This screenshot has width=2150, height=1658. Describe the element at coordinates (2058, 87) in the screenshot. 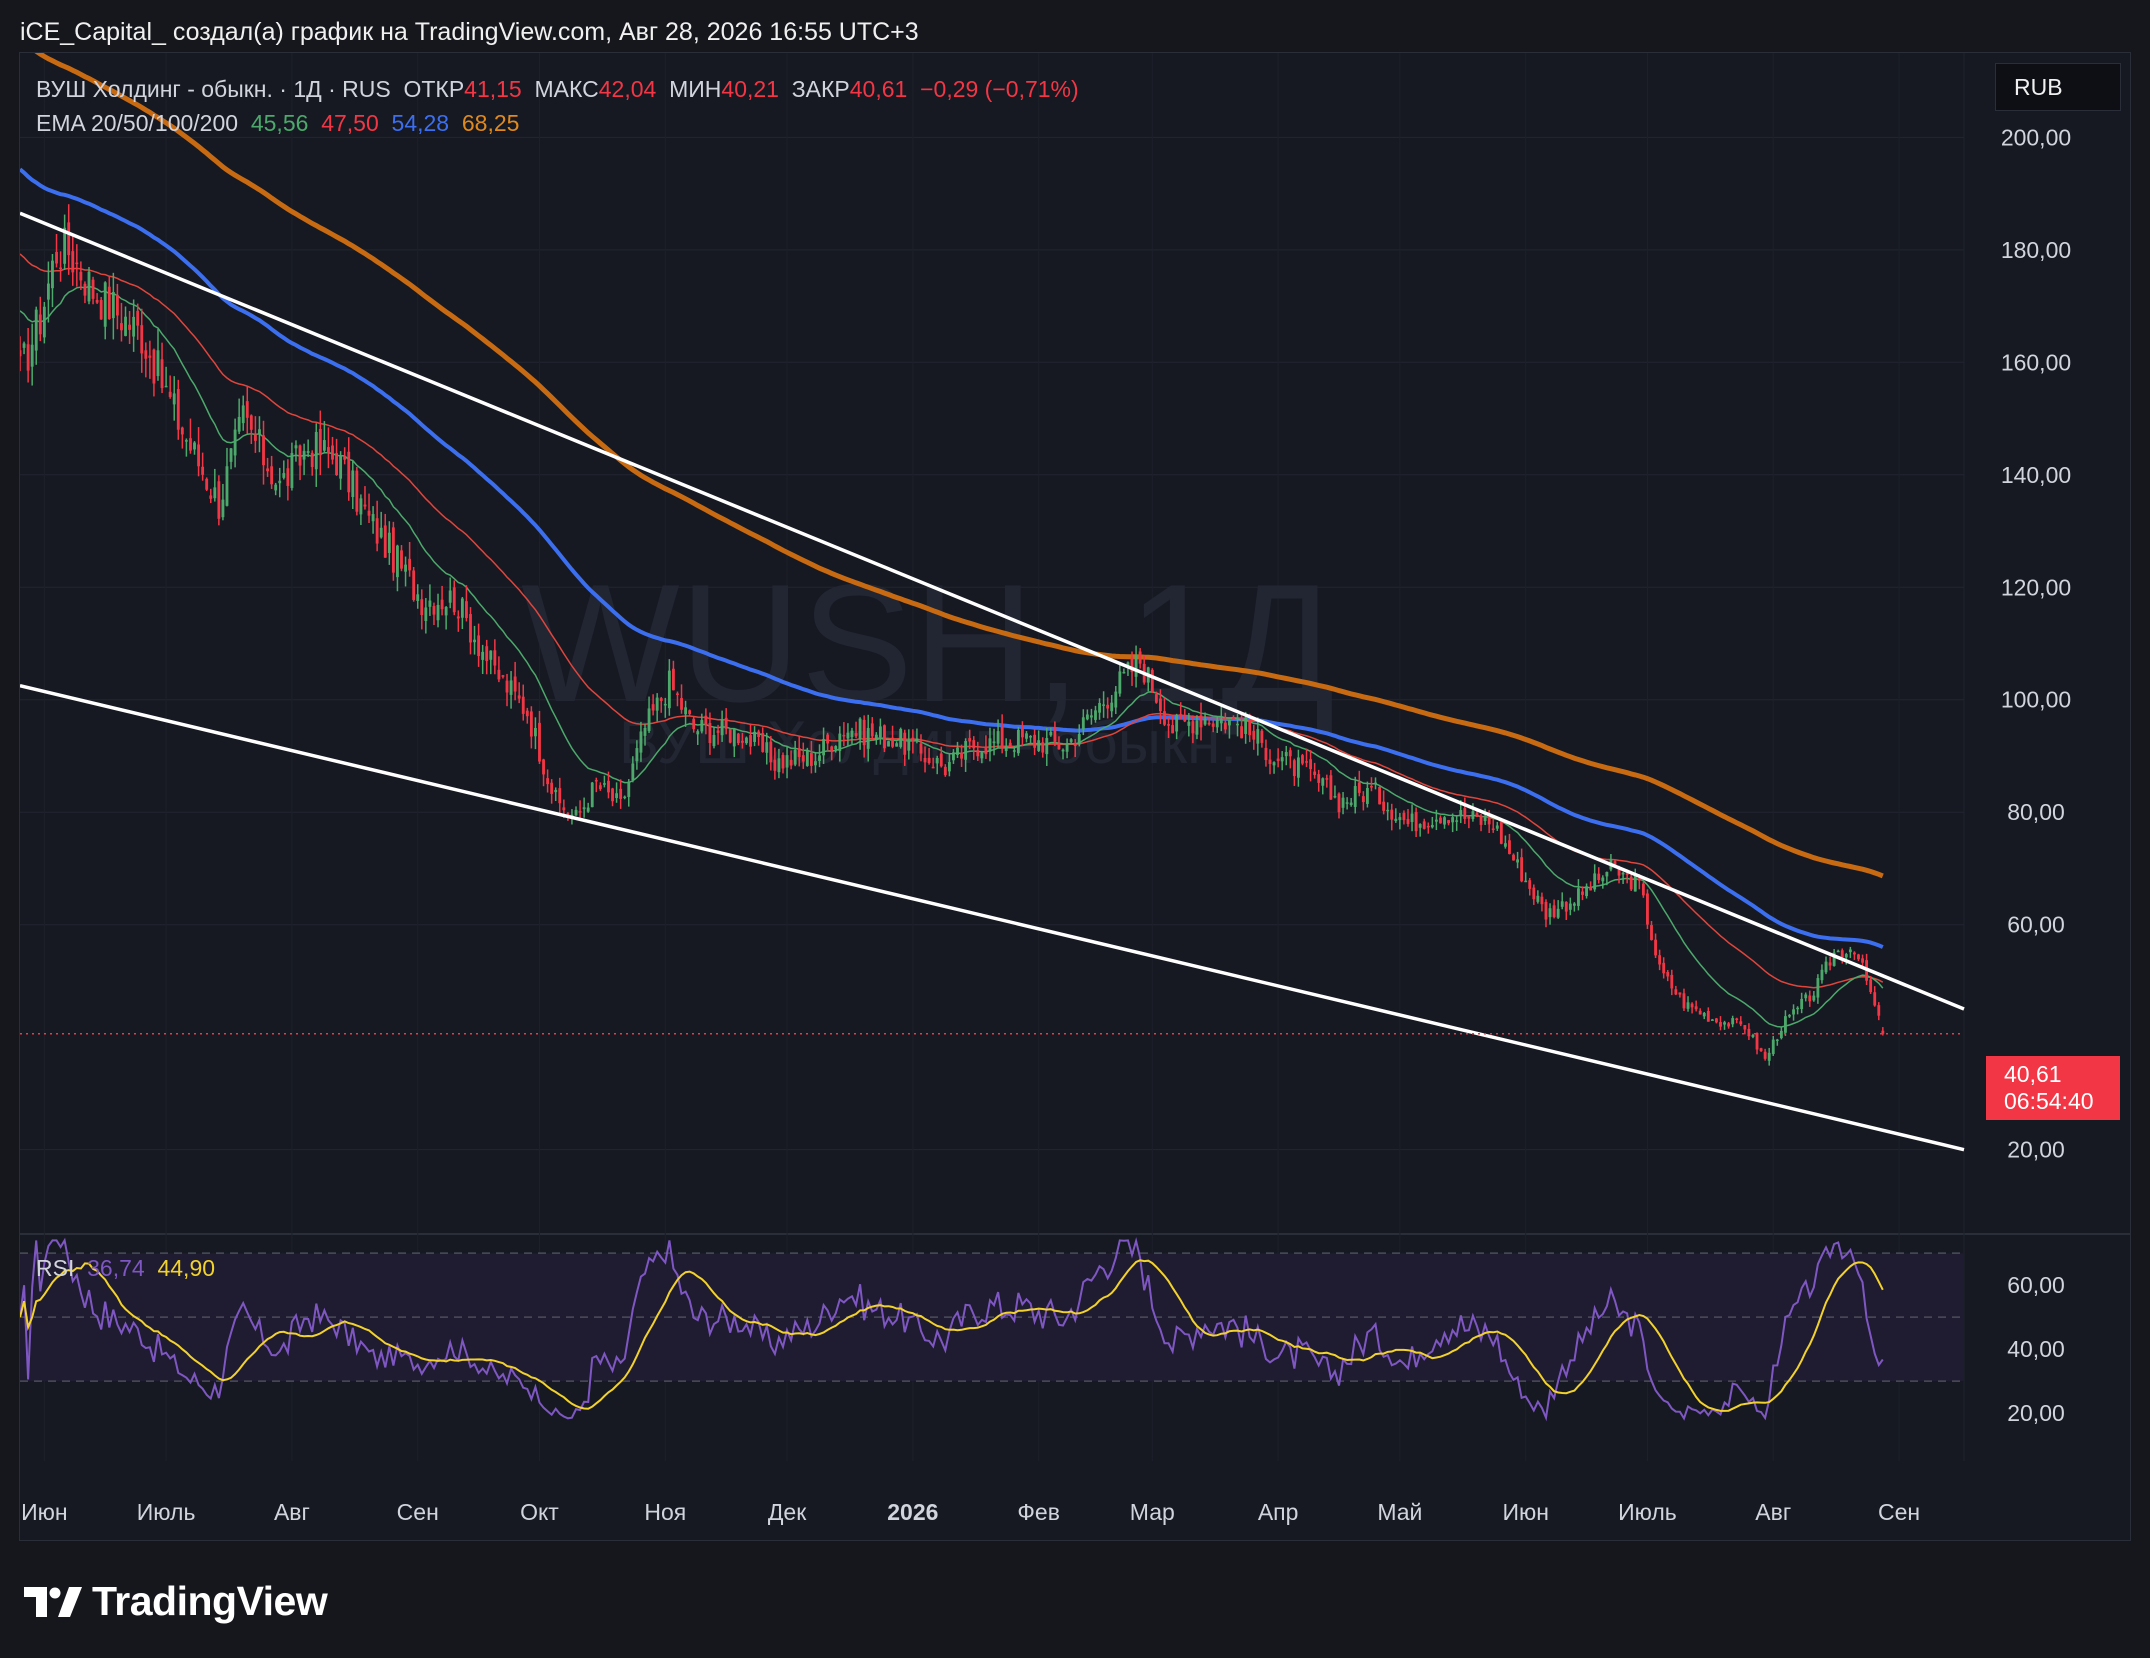

I see `currency-button: RUB` at that location.